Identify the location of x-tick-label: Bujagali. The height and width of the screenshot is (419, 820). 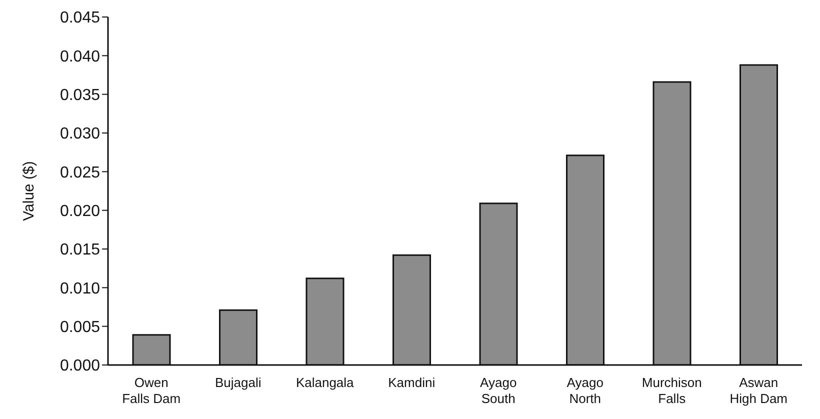
(238, 382).